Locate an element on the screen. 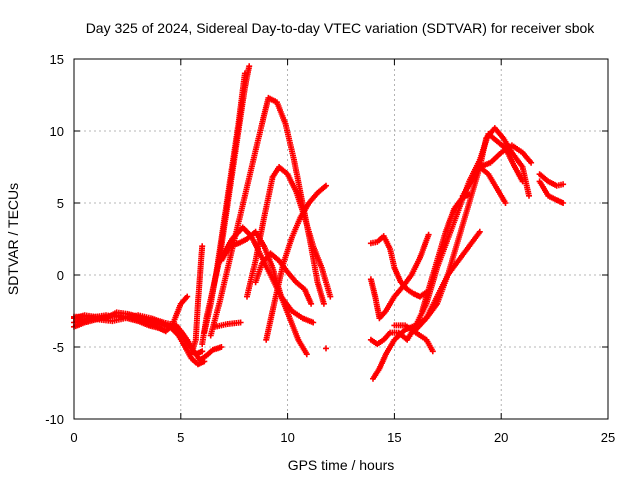 The height and width of the screenshot is (480, 640). y-tick-label: 15 is located at coordinates (57, 59).